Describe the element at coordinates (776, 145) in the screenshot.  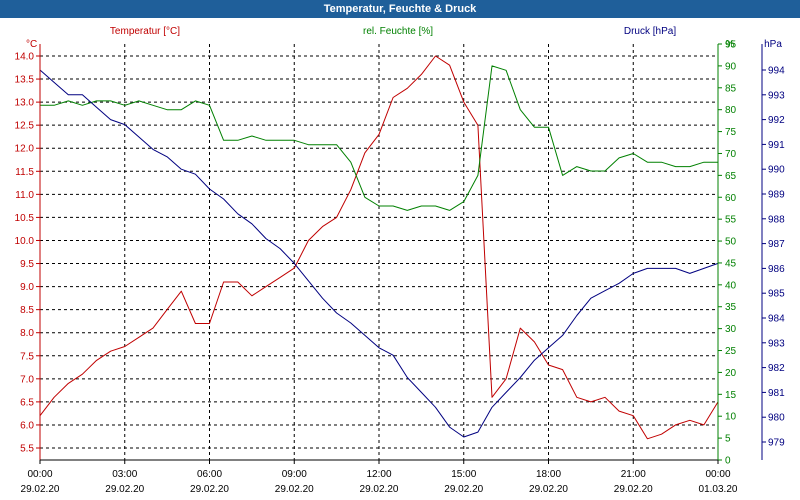
I see `pressure-tick-label: 991` at that location.